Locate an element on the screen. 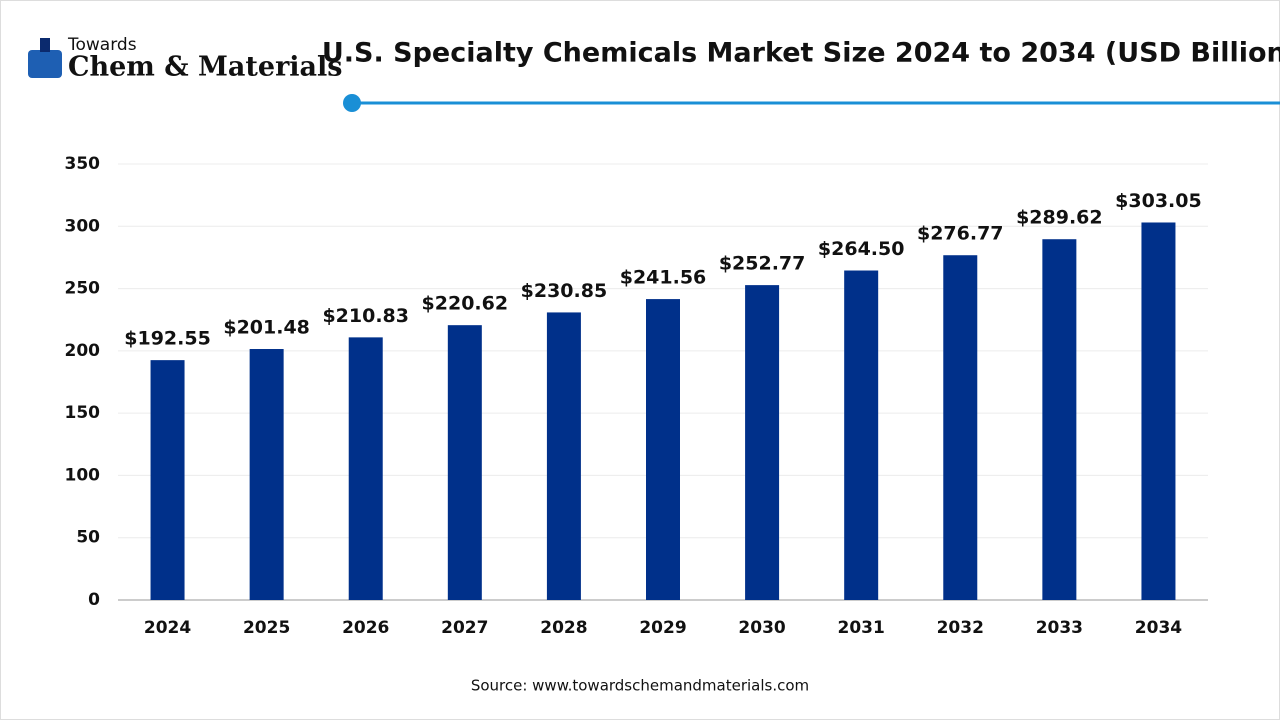 The image size is (1280, 720). x-tick-label: 2031 is located at coordinates (861, 628).